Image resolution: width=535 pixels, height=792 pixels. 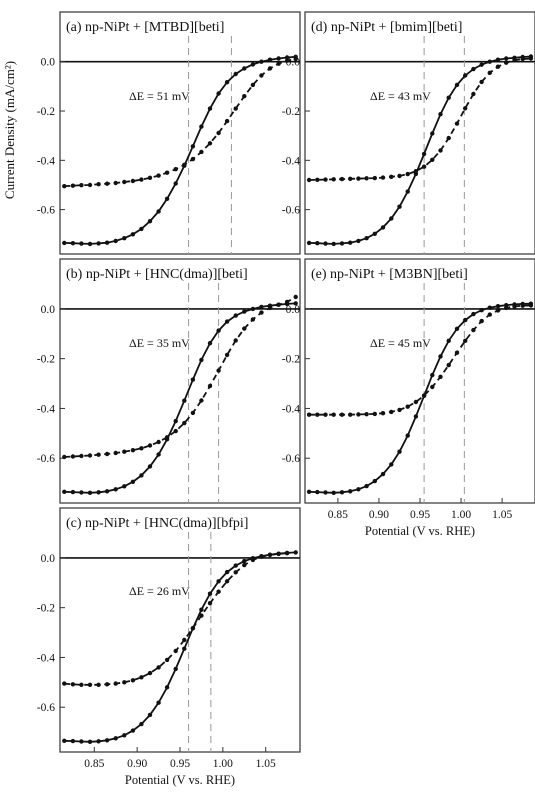 I want to click on delta-e-annotation: ΔE = 51 mV, so click(x=159, y=96).